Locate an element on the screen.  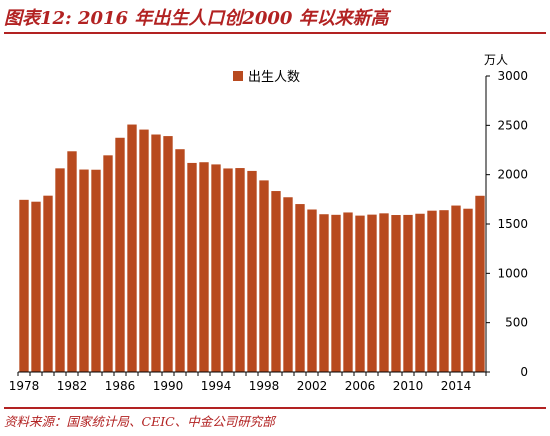
y-tick-label-500: 500 is located at coordinates (516, 323).